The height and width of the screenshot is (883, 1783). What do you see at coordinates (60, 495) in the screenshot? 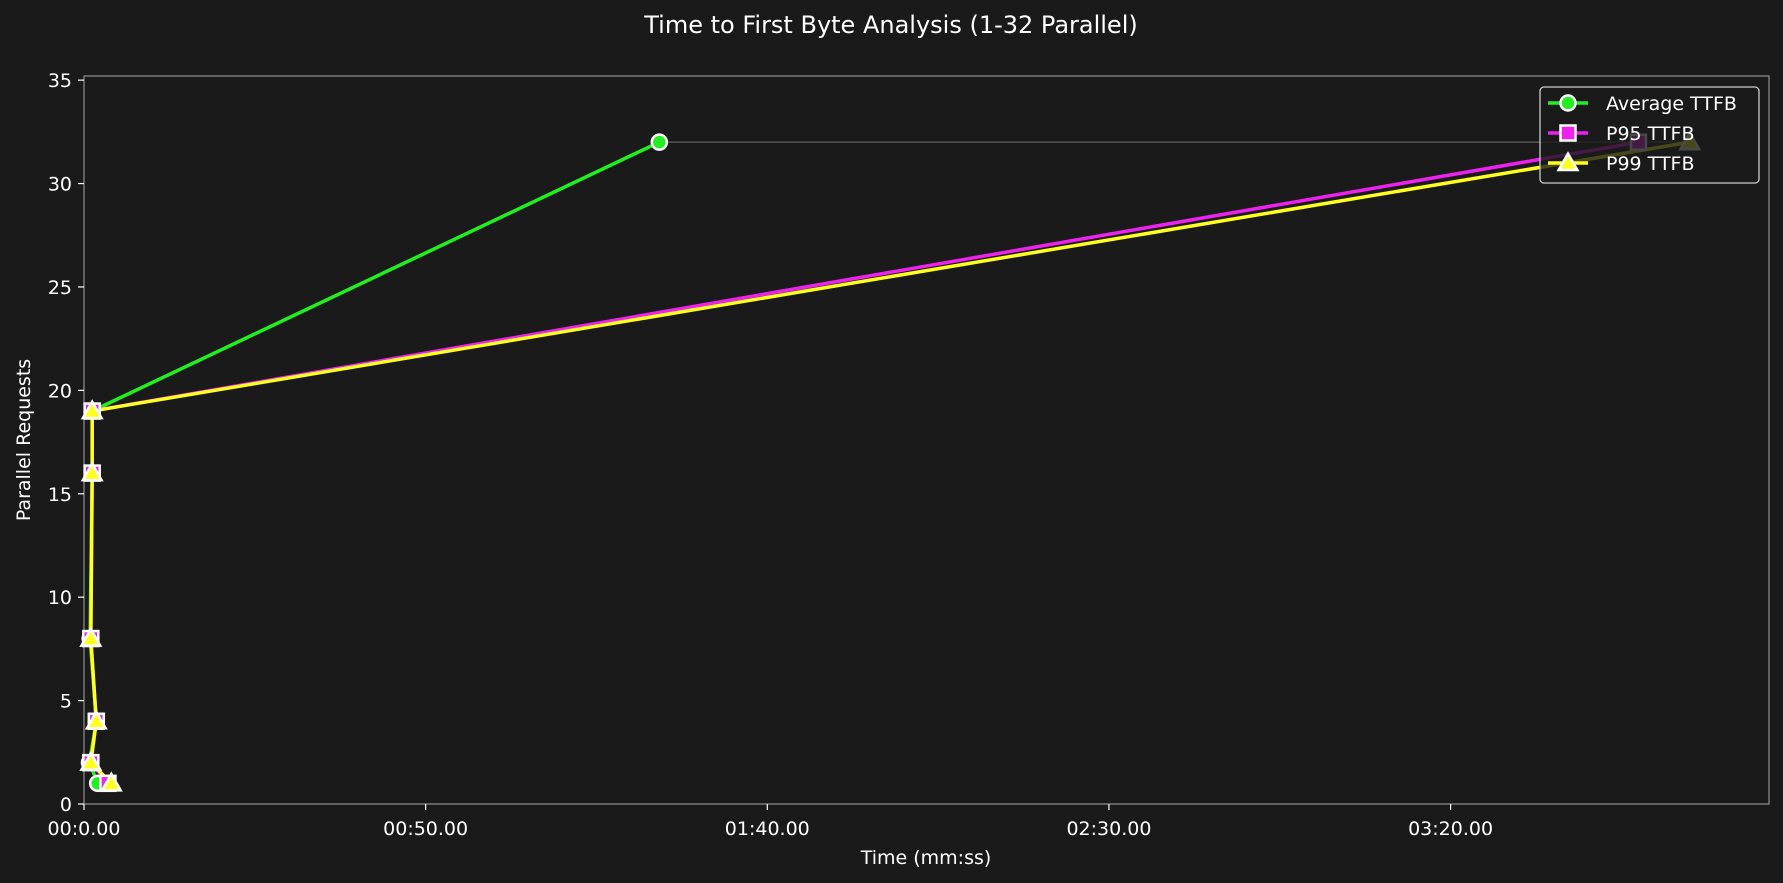
I see `y-tick-label: 15` at bounding box center [60, 495].